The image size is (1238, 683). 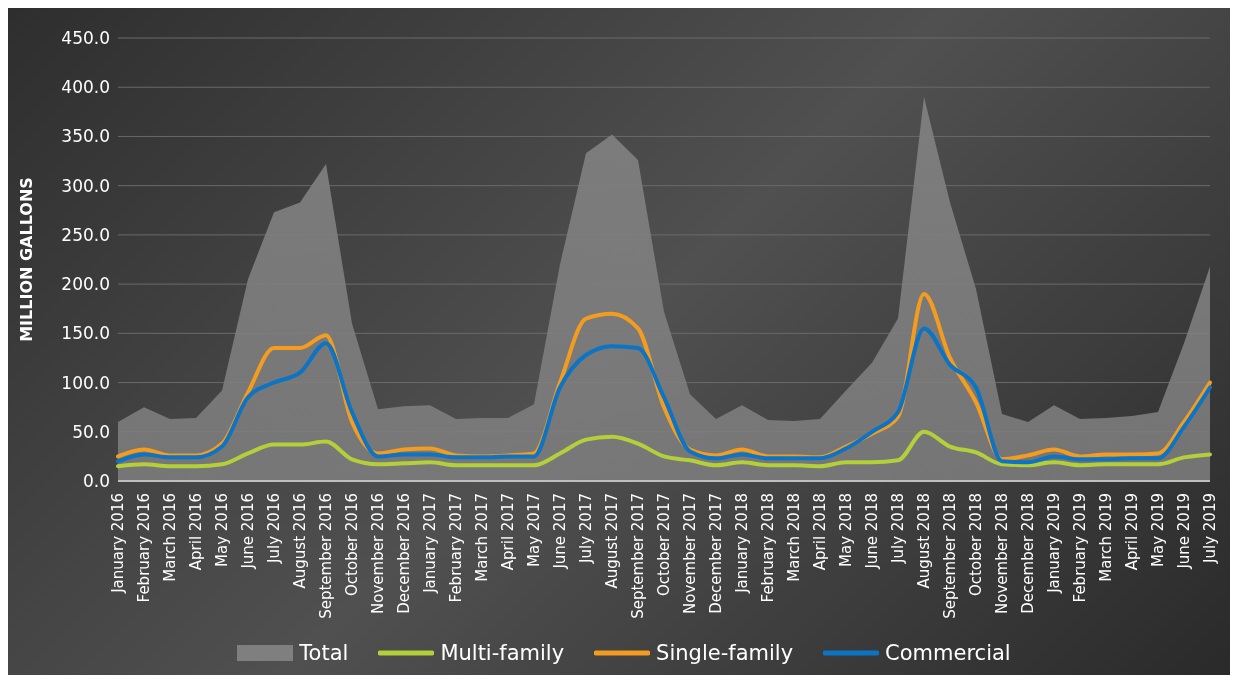 What do you see at coordinates (1132, 532) in the screenshot?
I see `x-tick-label: April 2019` at bounding box center [1132, 532].